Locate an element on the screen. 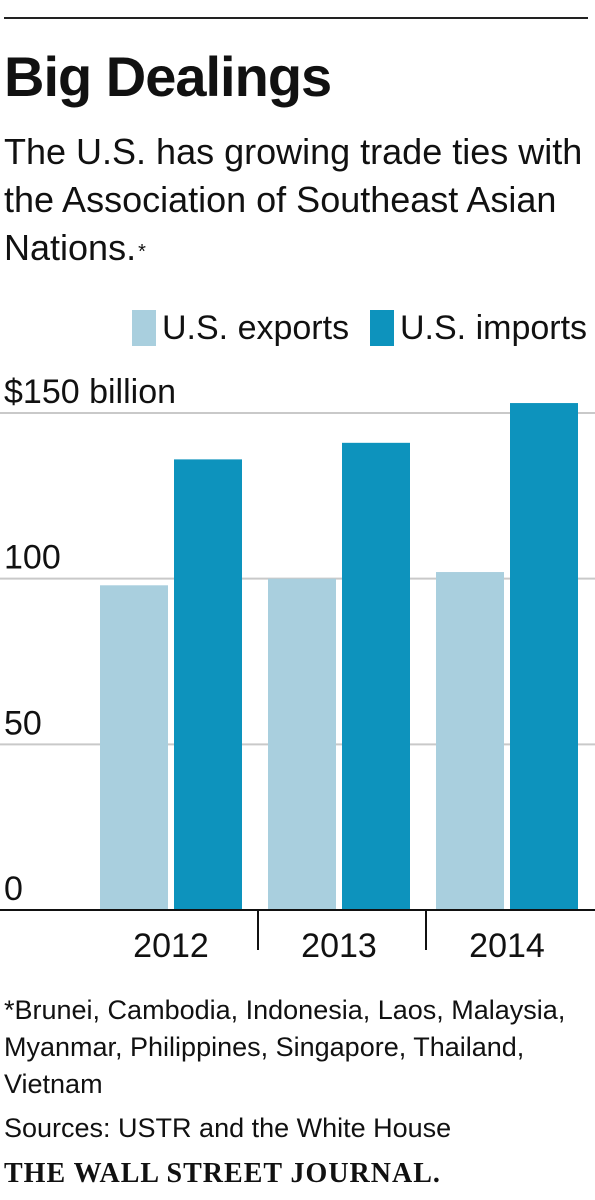 This screenshot has width=595, height=1200. legend: U.S. exports U.S. imports is located at coordinates (297, 328).